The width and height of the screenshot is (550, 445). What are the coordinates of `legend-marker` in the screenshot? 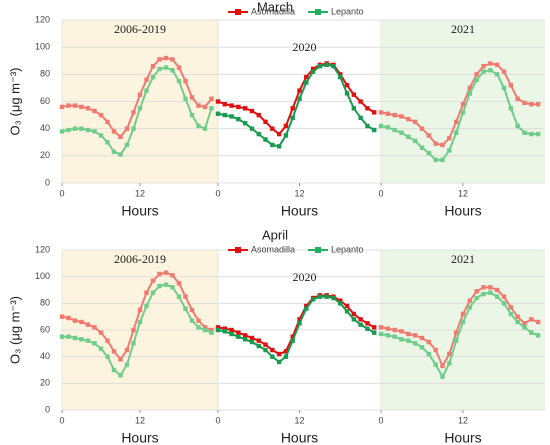 It's located at (318, 12).